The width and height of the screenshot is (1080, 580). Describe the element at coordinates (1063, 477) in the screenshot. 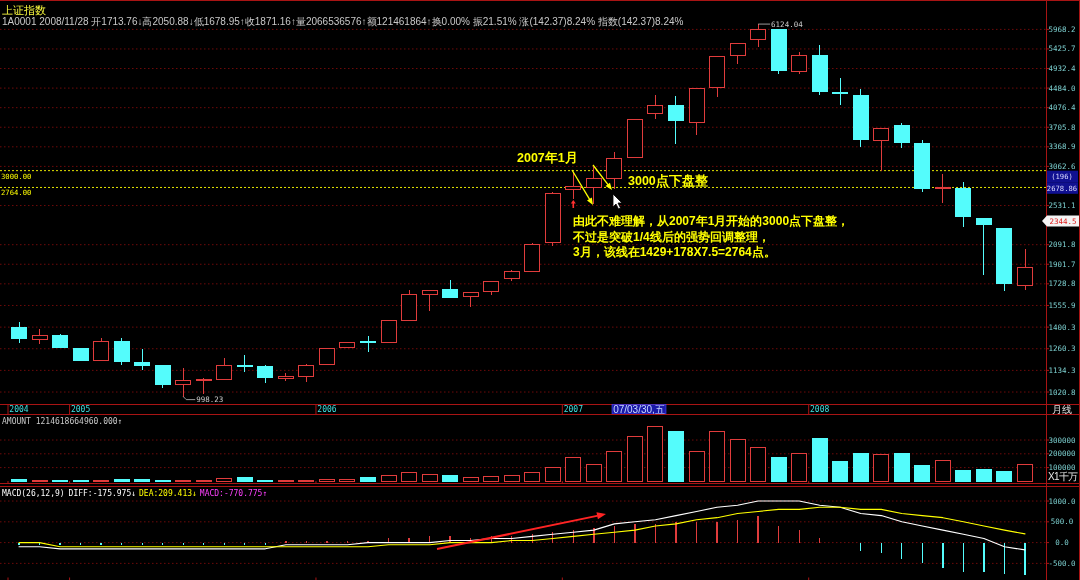

I see `y-axis-title: X1千万` at that location.